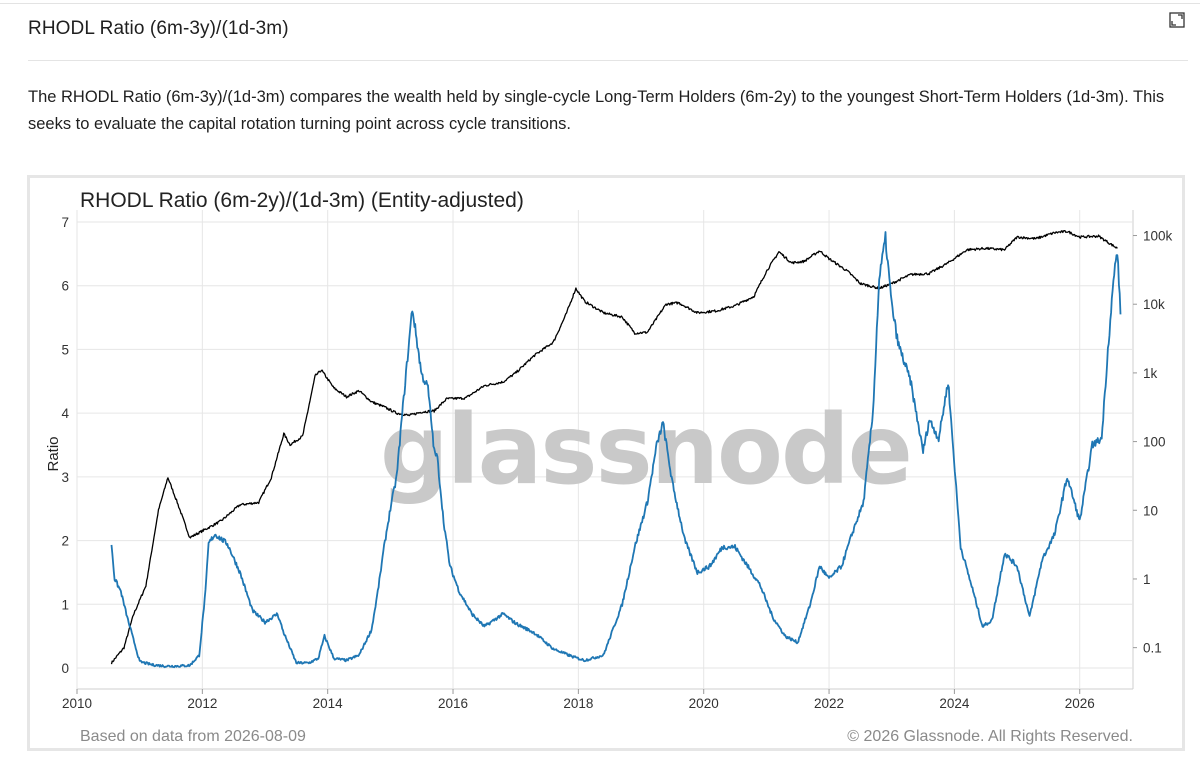  What do you see at coordinates (600, 3) in the screenshot?
I see `top-divider` at bounding box center [600, 3].